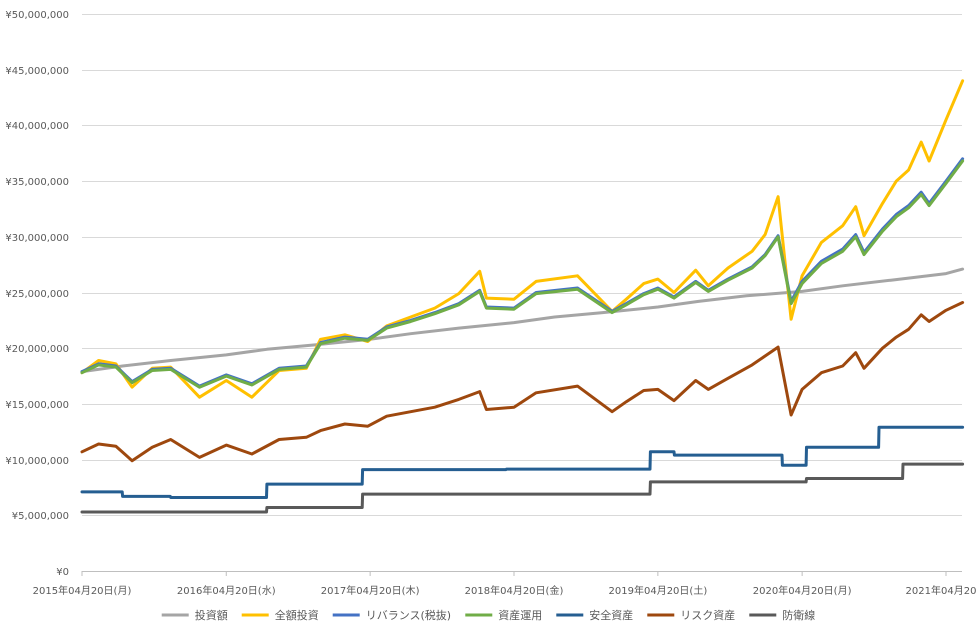 The width and height of the screenshot is (977, 638). I want to click on legend-label: 投資額, so click(211, 615).